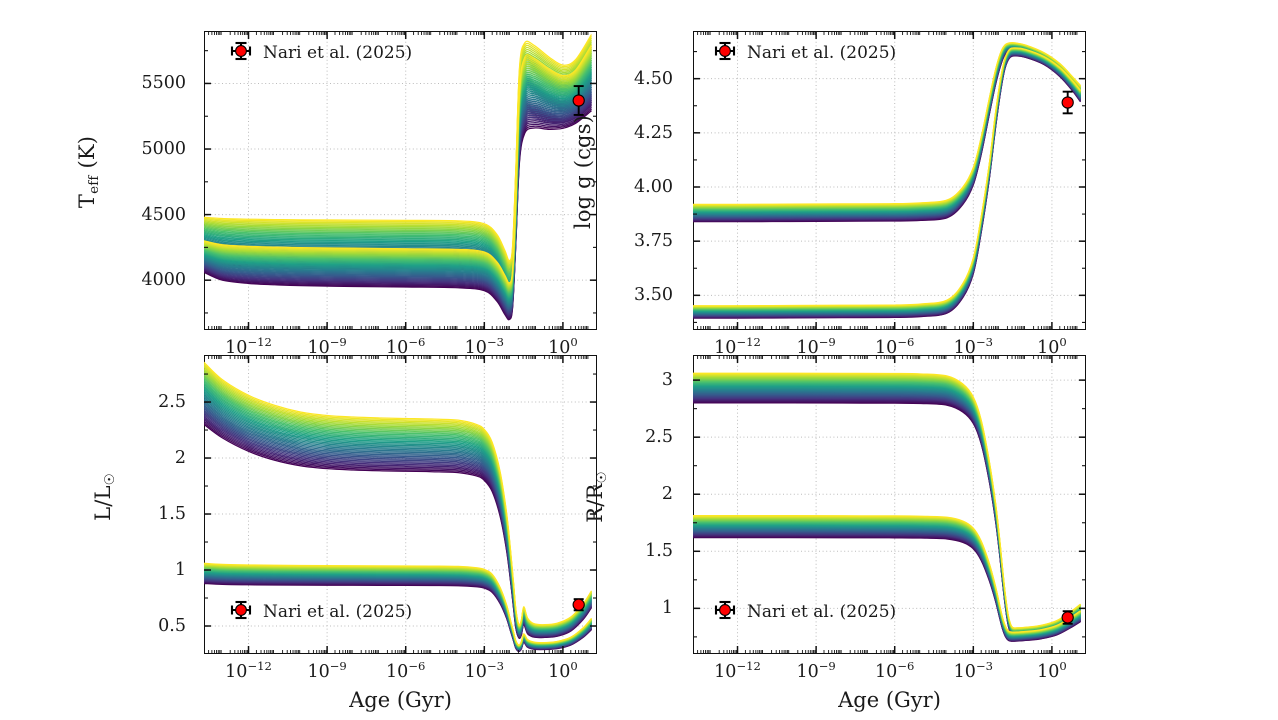 Image resolution: width=1278 pixels, height=720 pixels. I want to click on panel-teff, so click(400, 180).